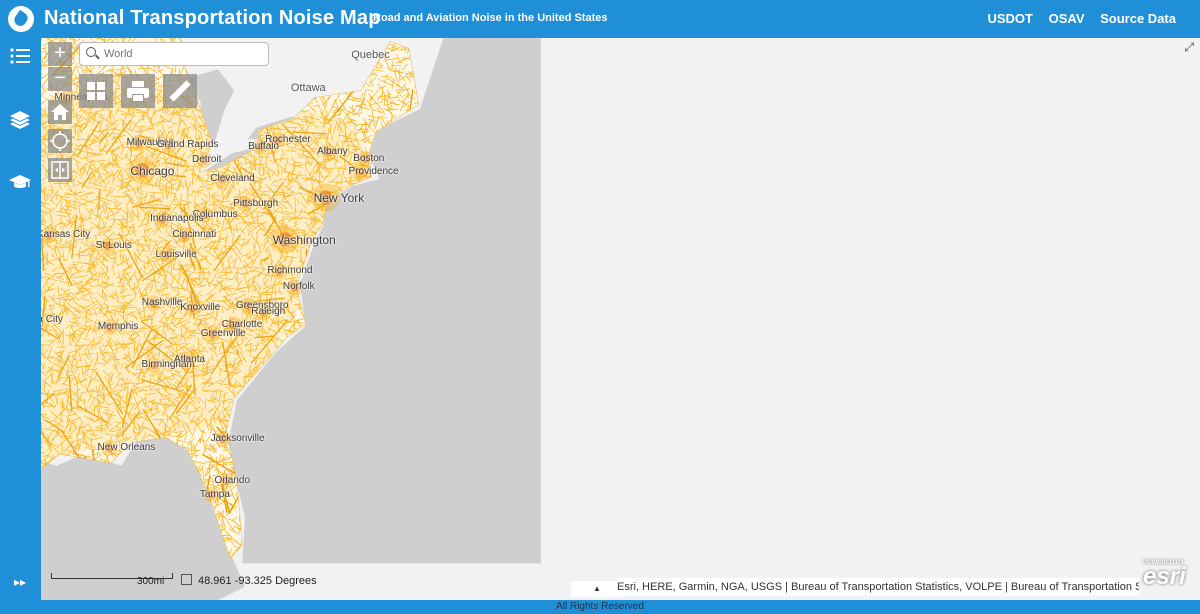 This screenshot has height=614, width=1200. I want to click on home-icon, so click(60, 112).